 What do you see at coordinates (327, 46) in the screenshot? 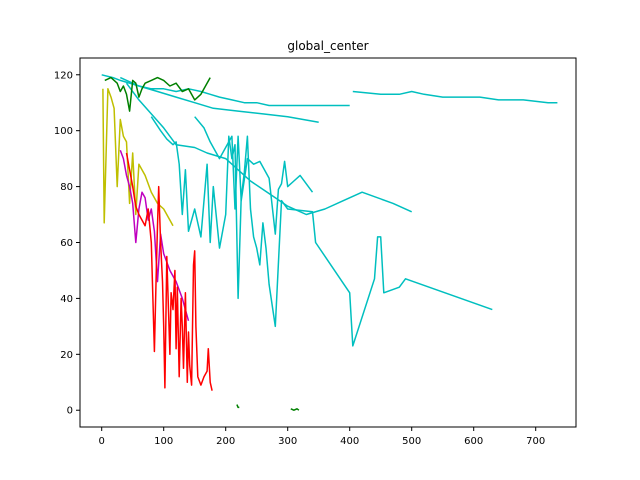
I see `chart-title: global_center` at bounding box center [327, 46].